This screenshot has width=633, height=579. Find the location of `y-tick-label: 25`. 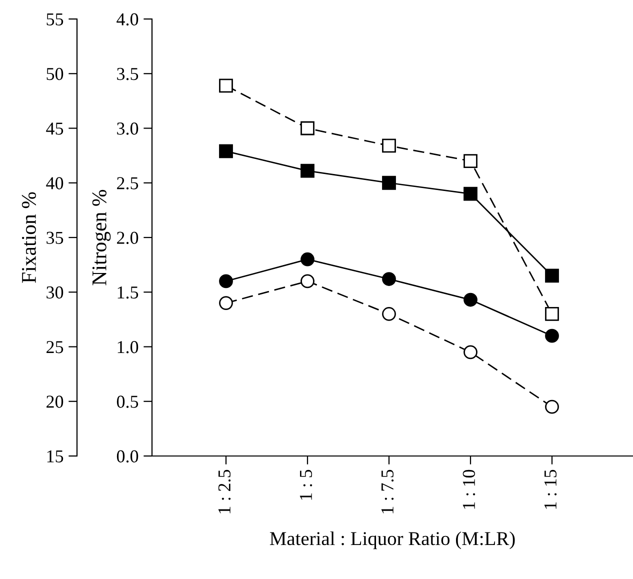

y-tick-label: 25 is located at coordinates (55, 347).